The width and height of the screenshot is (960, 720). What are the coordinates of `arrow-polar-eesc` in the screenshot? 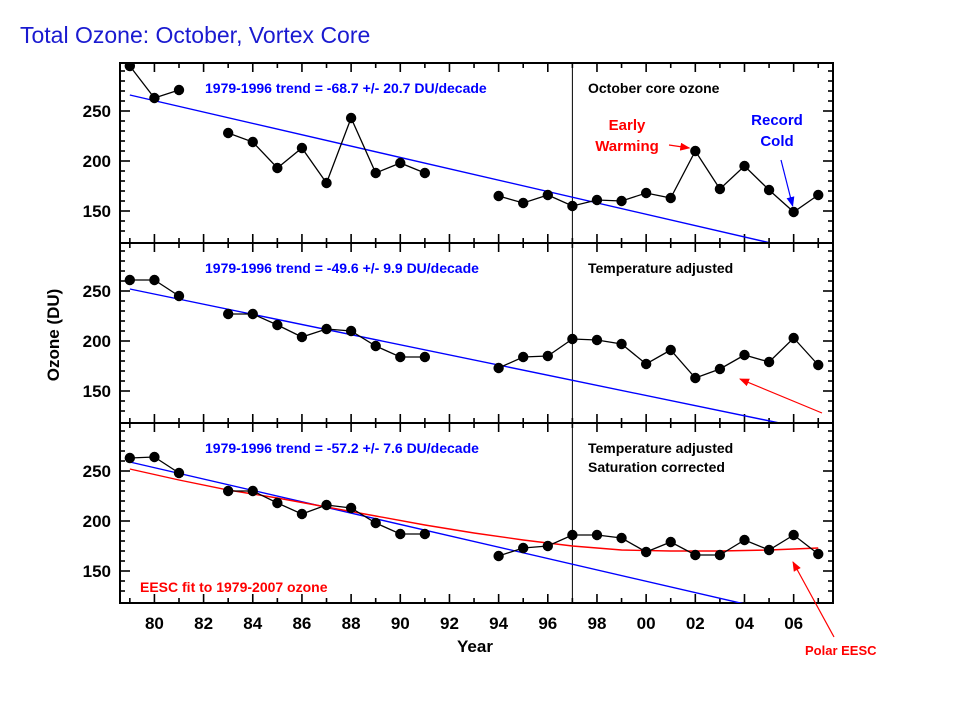 It's located at (813, 599).